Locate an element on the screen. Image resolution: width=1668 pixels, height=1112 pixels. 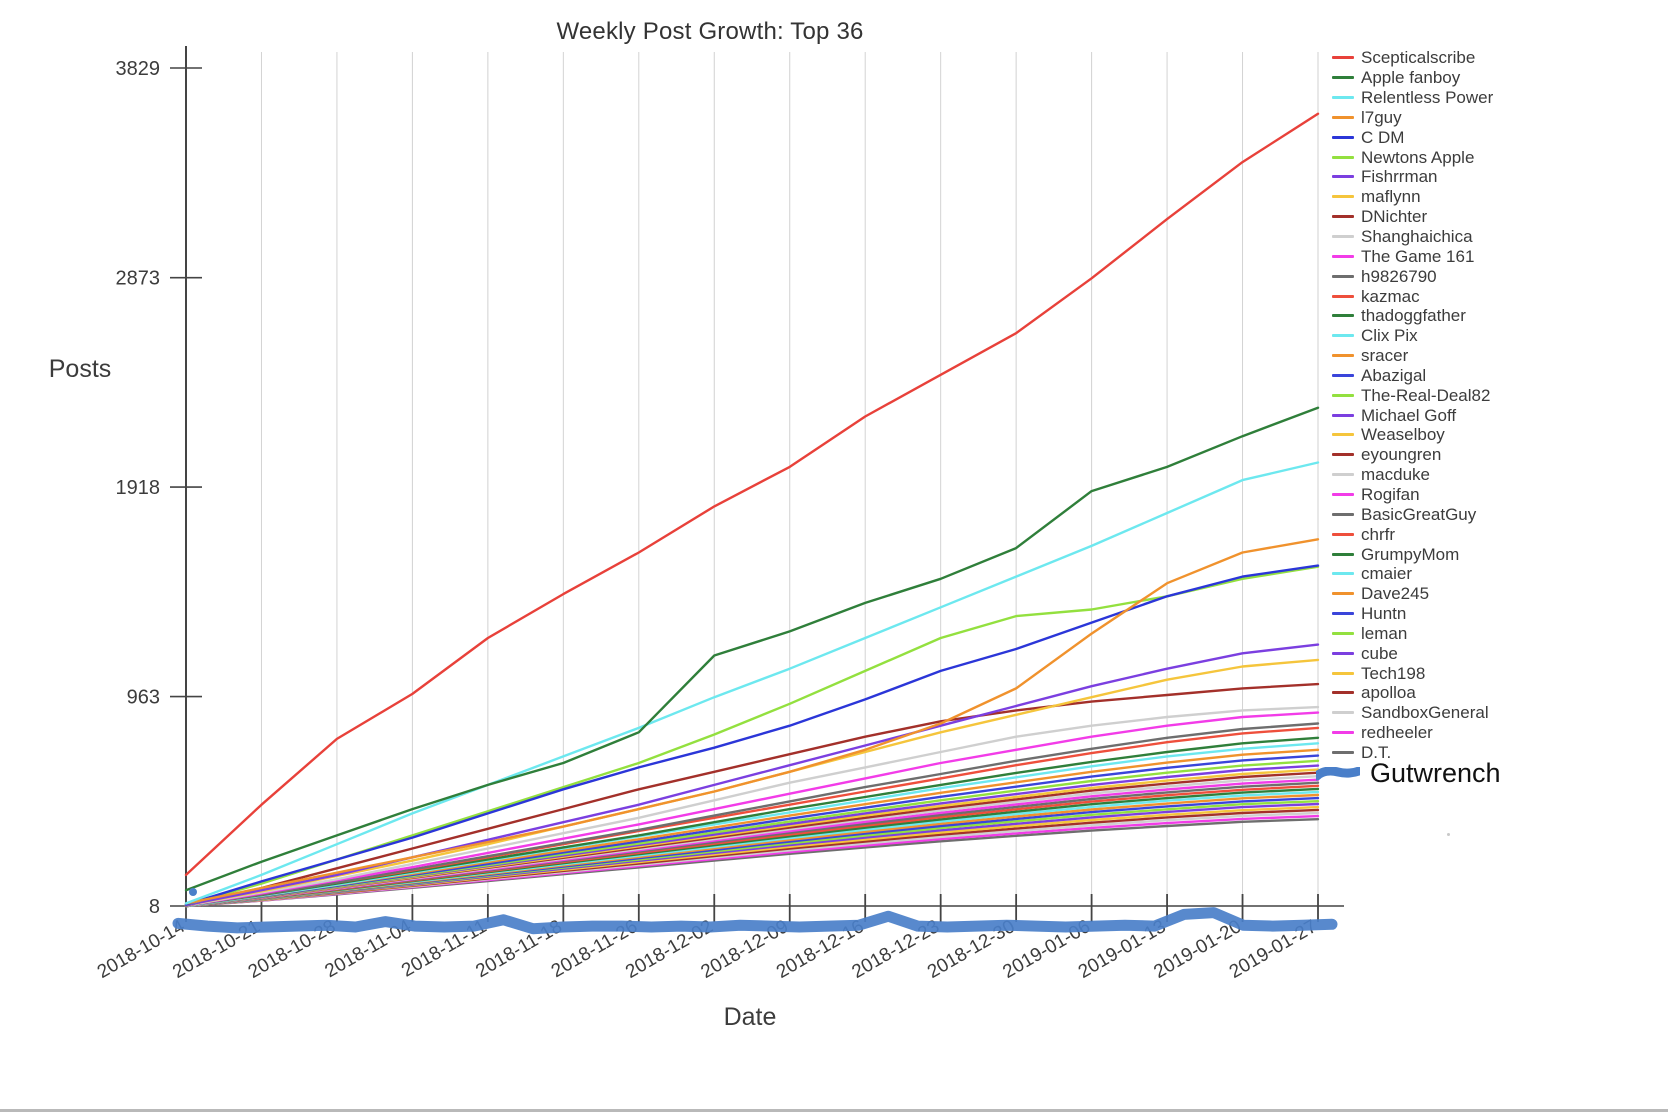
annotation-legend-gutwrench: Gutwrench is located at coordinates (1408, 773).